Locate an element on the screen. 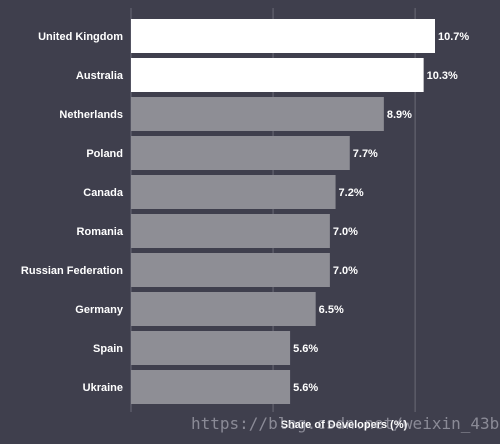 The image size is (500, 444). value-label-2: 8.9% is located at coordinates (399, 115).